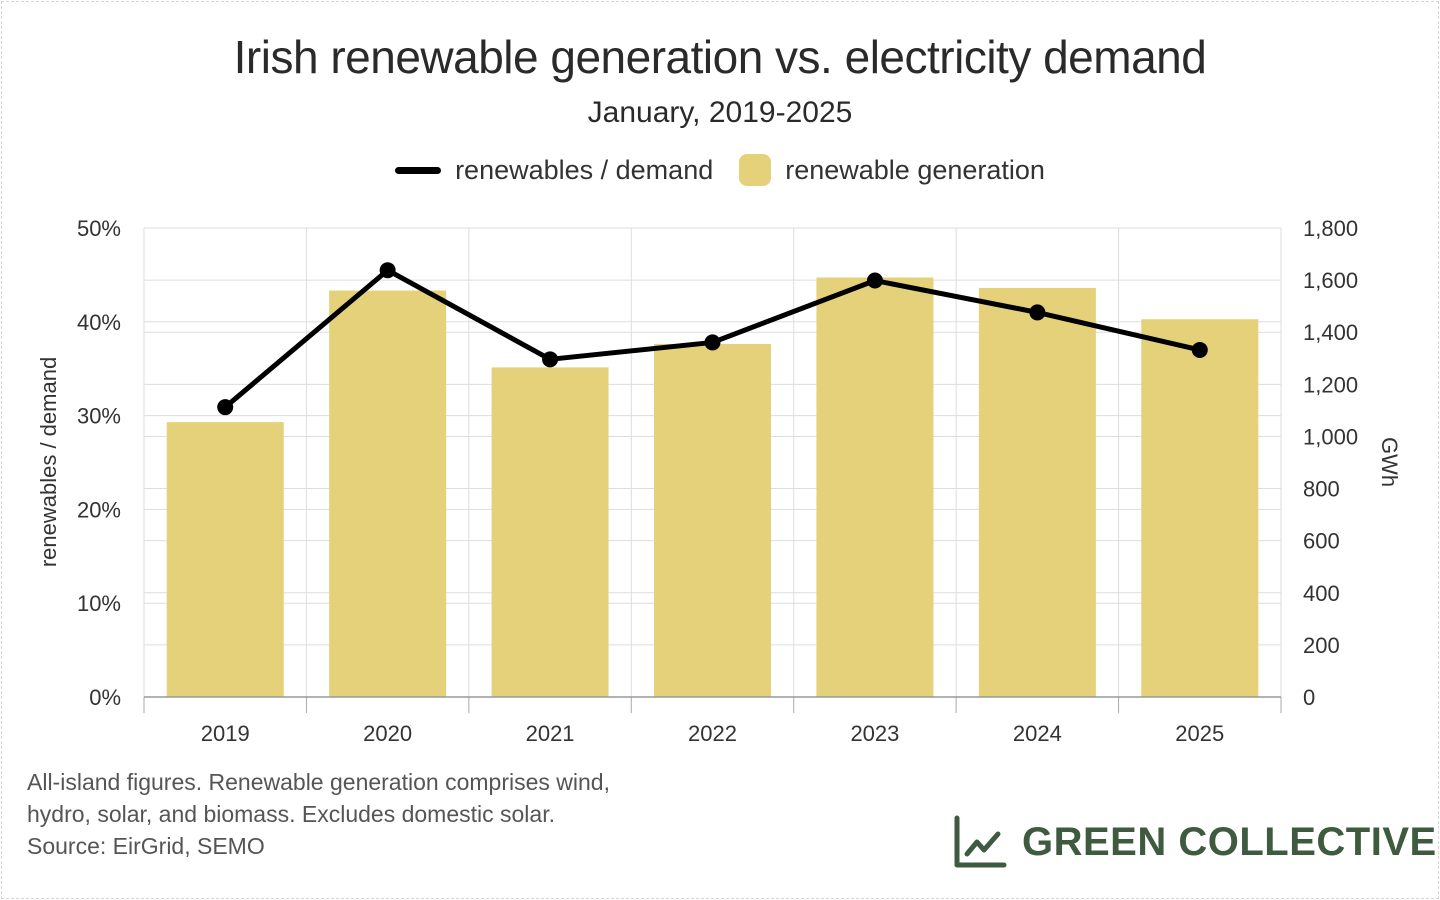 This screenshot has height=900, width=1440. I want to click on right-axis-title: GWh, so click(1389, 462).